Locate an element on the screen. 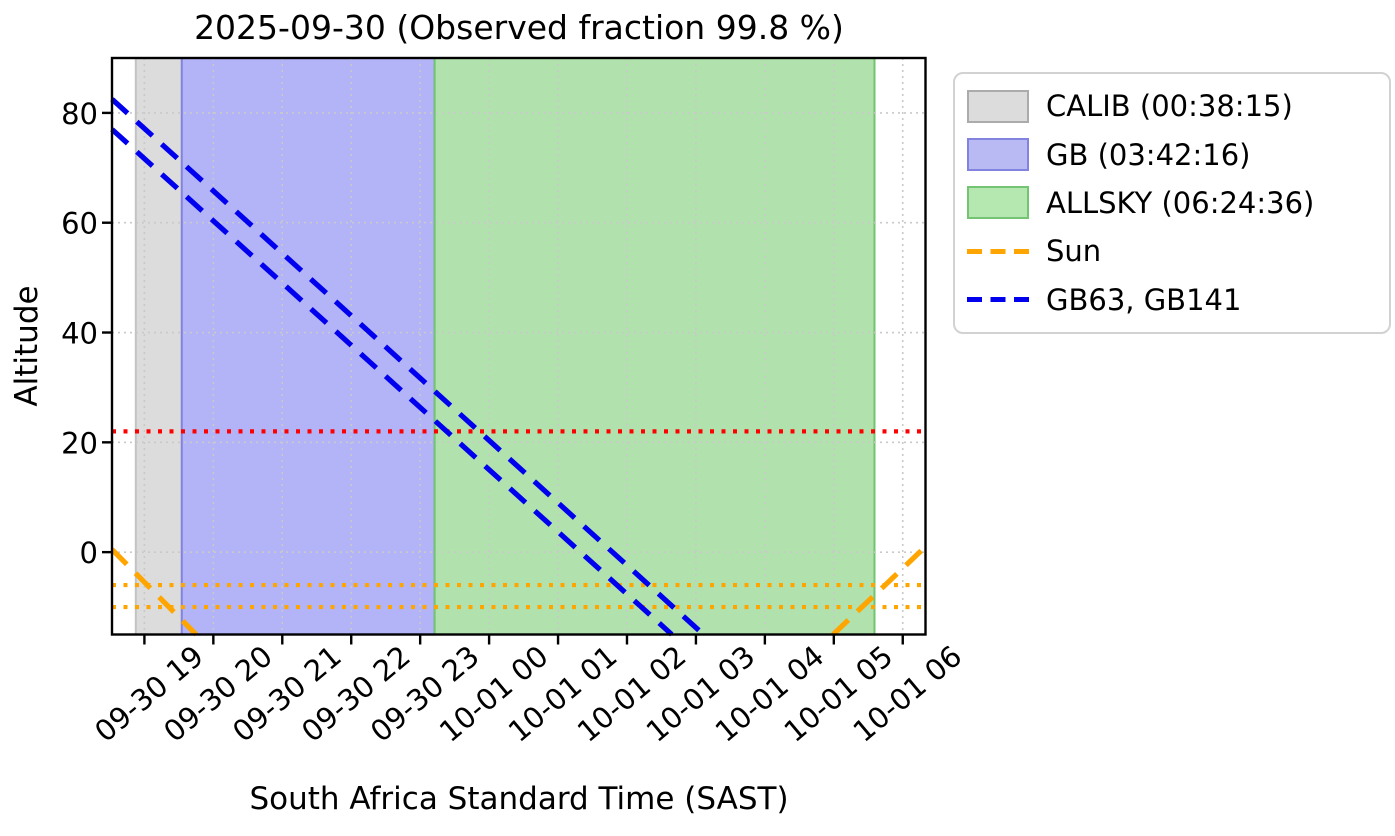 The image size is (1395, 836). region-gb is located at coordinates (308, 346).